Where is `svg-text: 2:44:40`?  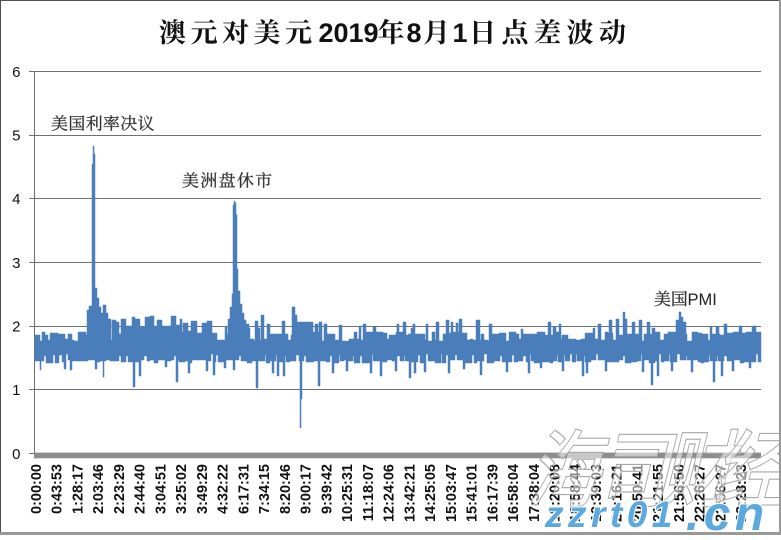
svg-text: 2:44:40 is located at coordinates (141, 489).